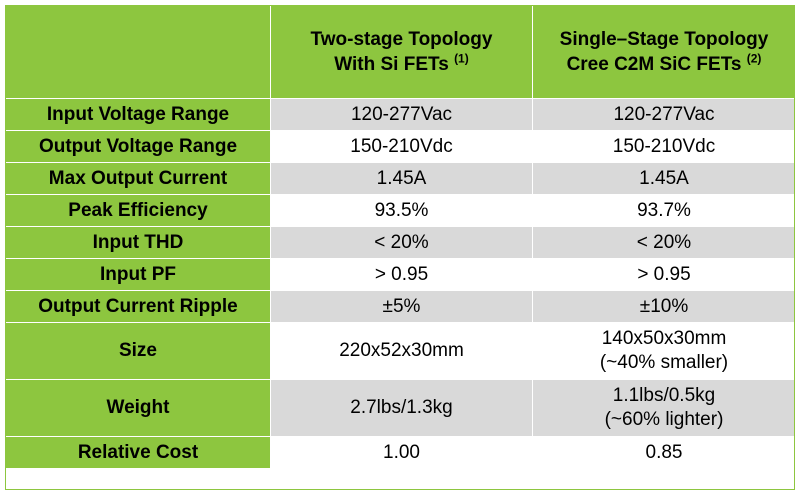 The image size is (800, 495). I want to click on header-single-stage-line2: Cree C2M SiC FETs (2), so click(664, 64).